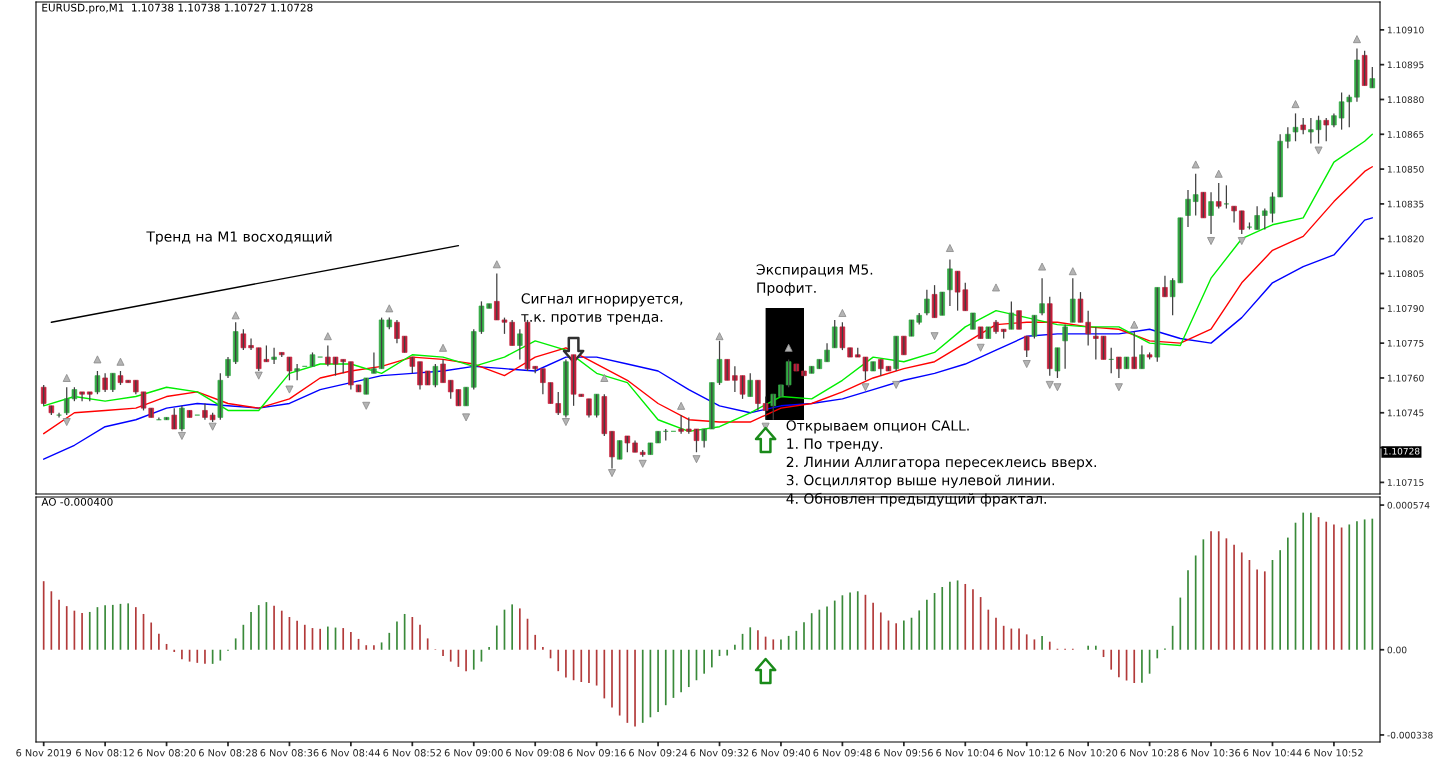 The height and width of the screenshot is (764, 1436). I want to click on x-tick-label: 6 Nov 10:04, so click(965, 753).